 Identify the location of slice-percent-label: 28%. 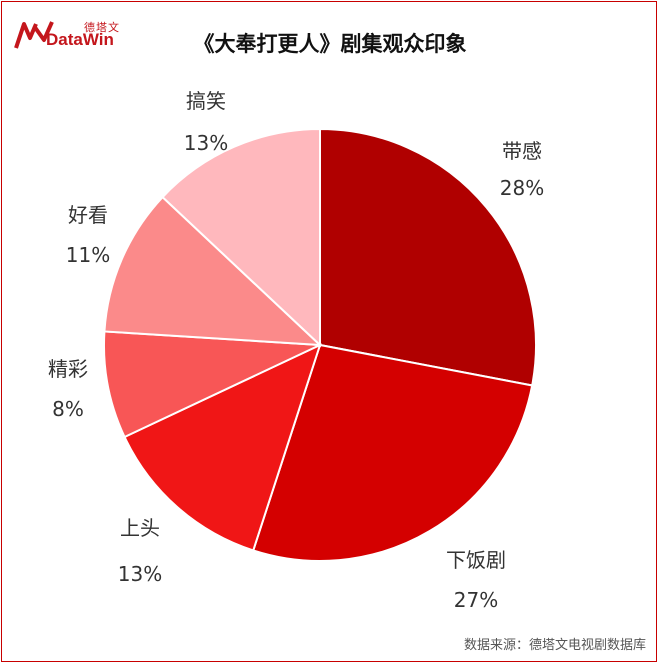
(522, 188).